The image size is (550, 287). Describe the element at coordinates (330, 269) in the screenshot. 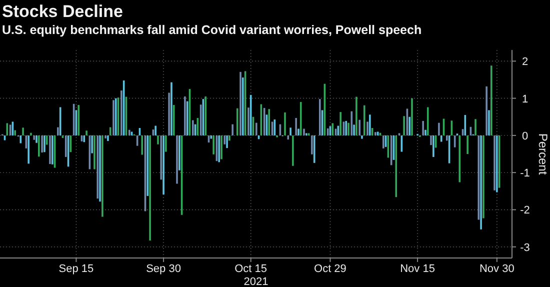

I see `x-tick-label: Oct 29` at that location.